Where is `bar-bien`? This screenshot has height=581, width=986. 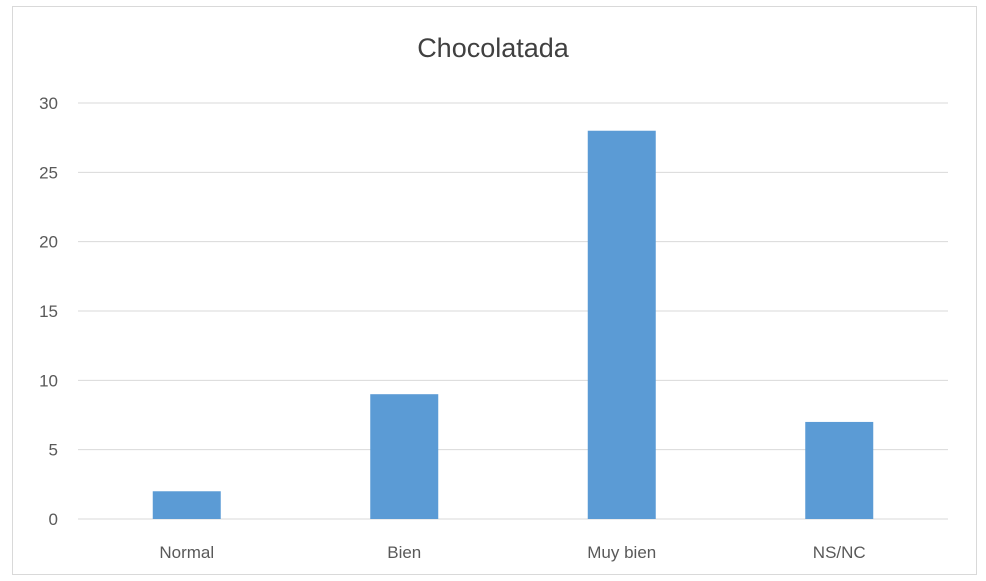
bar-bien is located at coordinates (404, 456).